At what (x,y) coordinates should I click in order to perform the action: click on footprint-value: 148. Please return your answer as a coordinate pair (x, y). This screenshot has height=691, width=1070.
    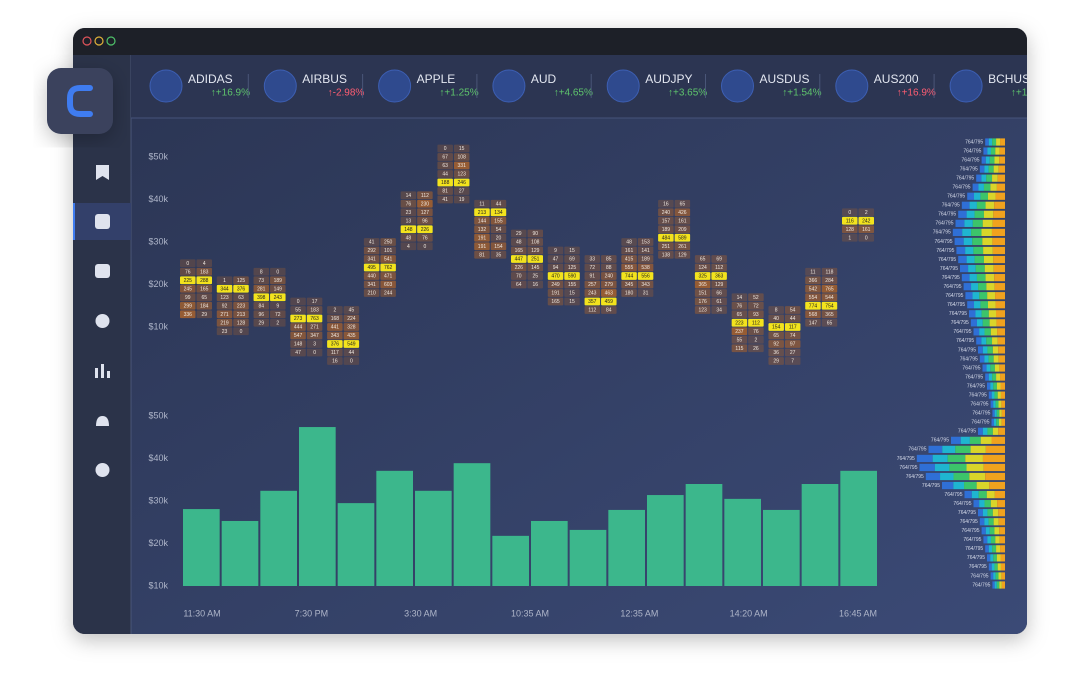
    Looking at the image, I should click on (298, 345).